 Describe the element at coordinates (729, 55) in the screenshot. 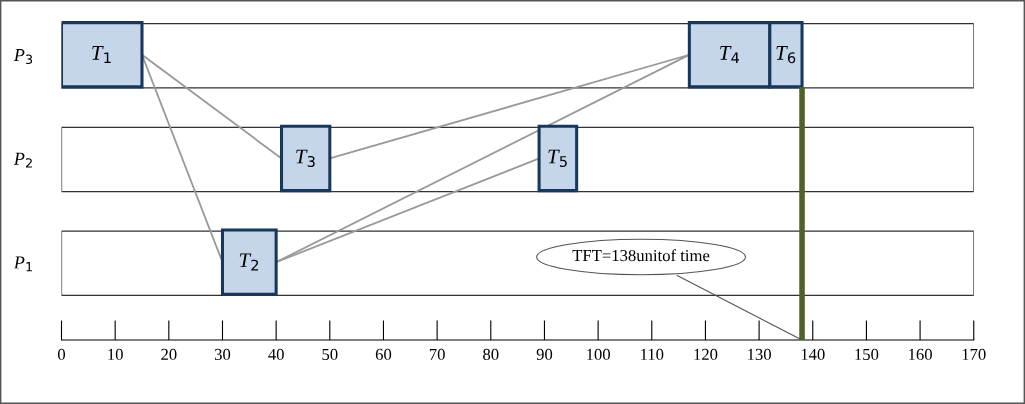

I see `series-label: T$_{4}$` at that location.